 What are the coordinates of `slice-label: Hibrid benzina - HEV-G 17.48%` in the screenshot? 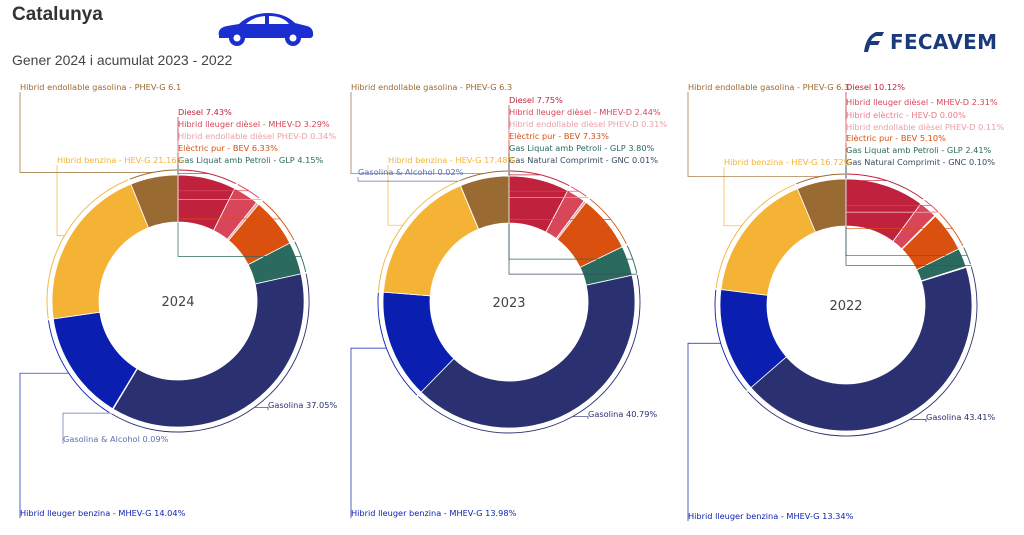 It's located at (452, 160).